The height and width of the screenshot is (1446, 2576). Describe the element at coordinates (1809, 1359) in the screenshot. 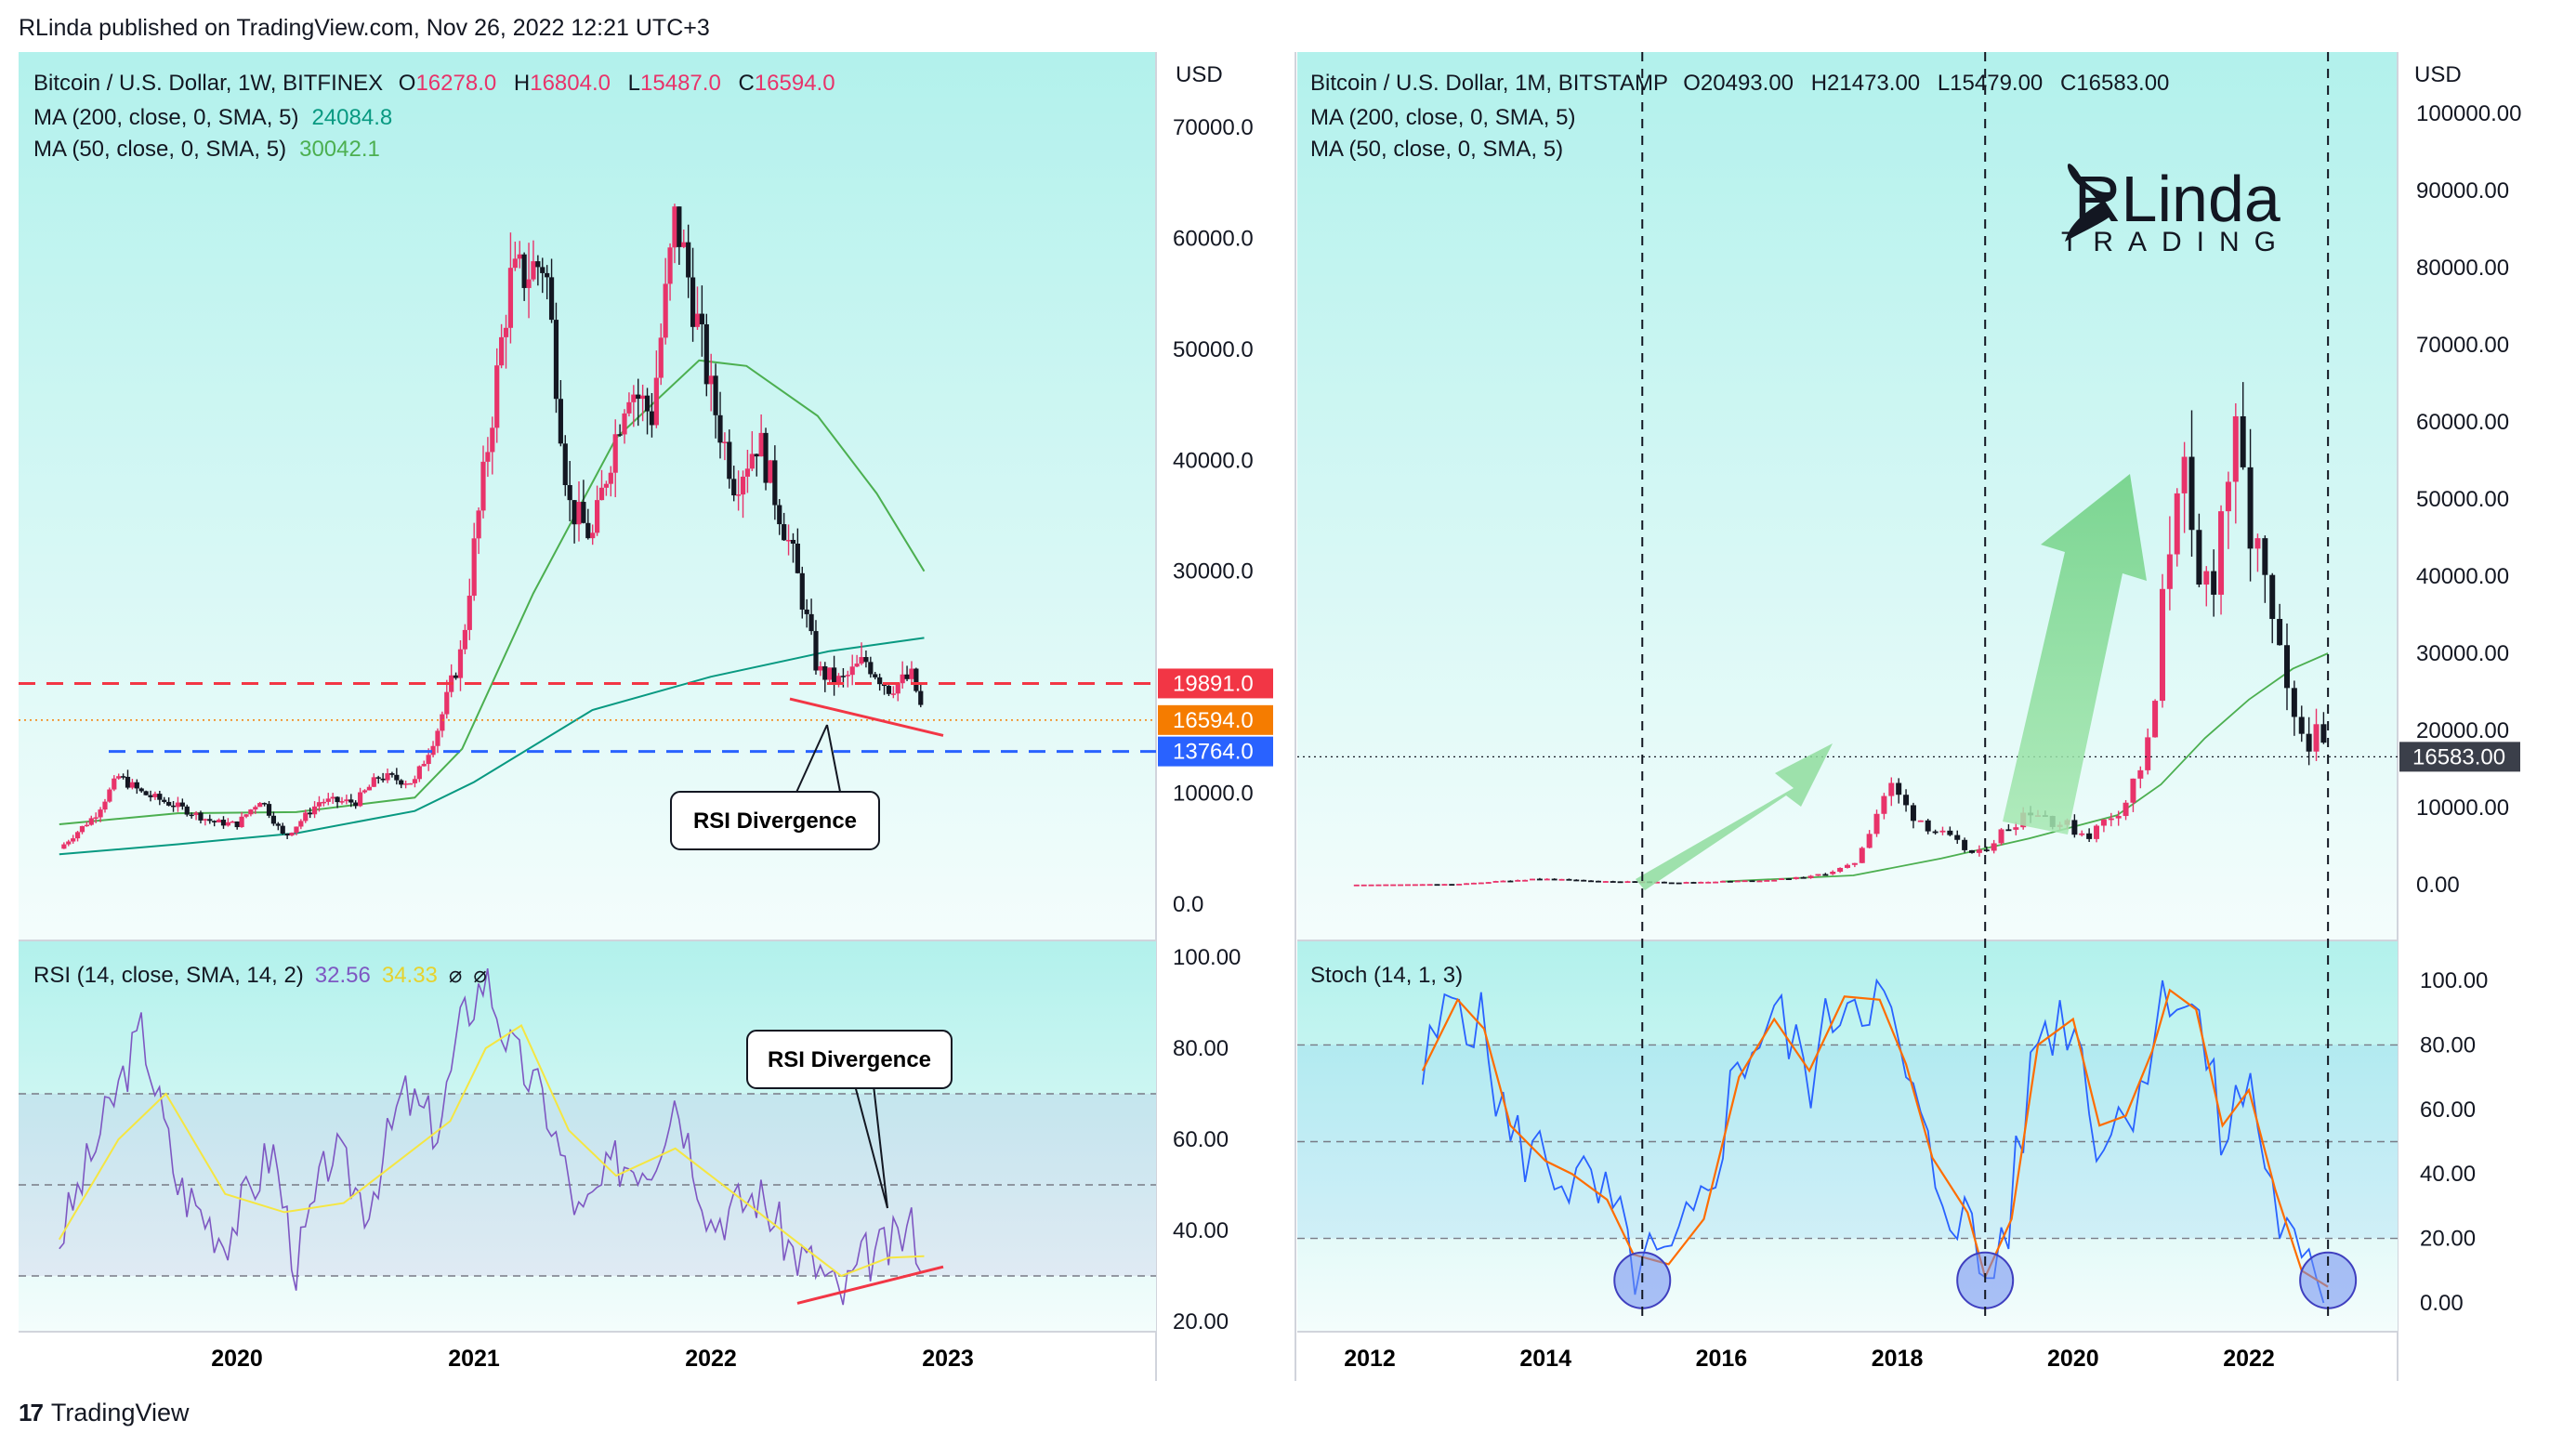

I see `right-x-axis: 2012 2014 2016 2018 2020 2022` at that location.